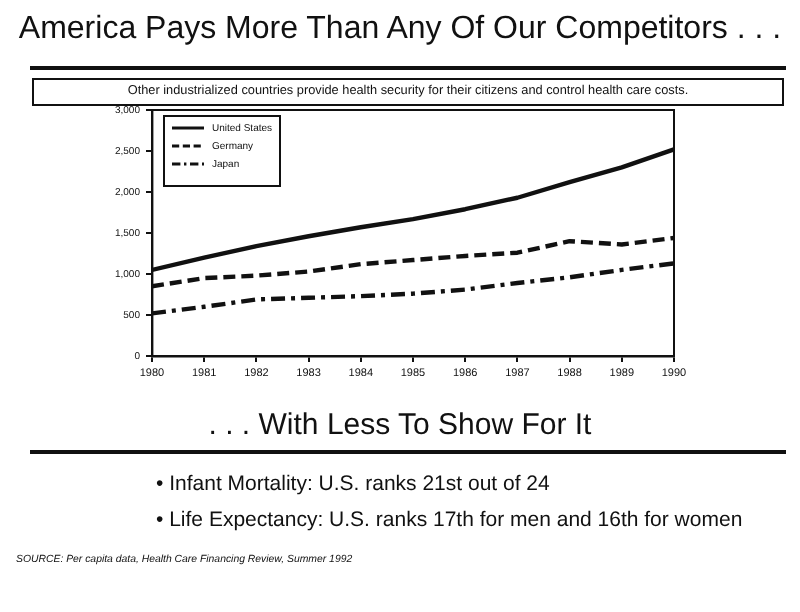 This screenshot has width=800, height=612. What do you see at coordinates (400, 30) in the screenshot?
I see `chart-title: America Pays More Than Any Of Our Competitors . . .` at bounding box center [400, 30].